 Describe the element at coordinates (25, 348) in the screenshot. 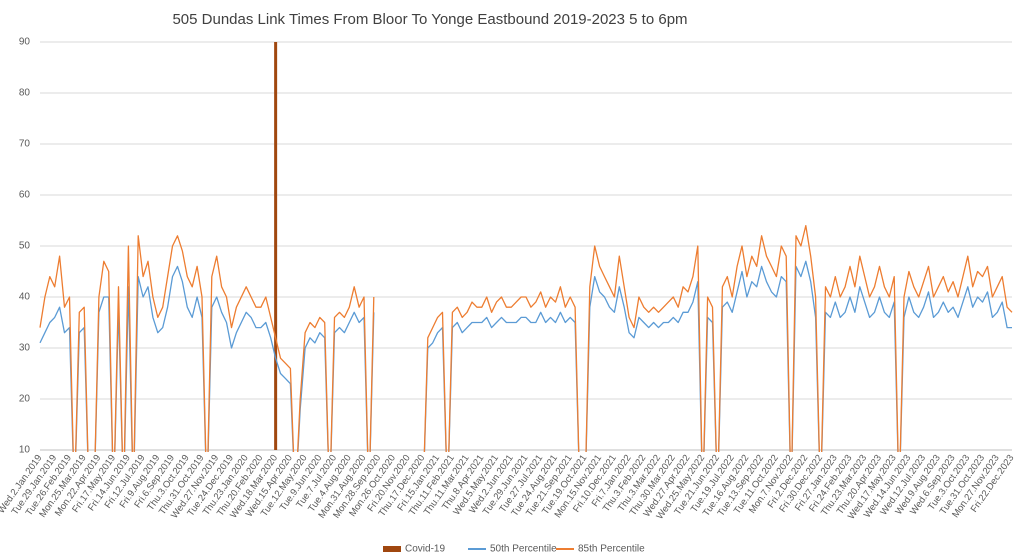

I see `y-tick-label: 30` at that location.